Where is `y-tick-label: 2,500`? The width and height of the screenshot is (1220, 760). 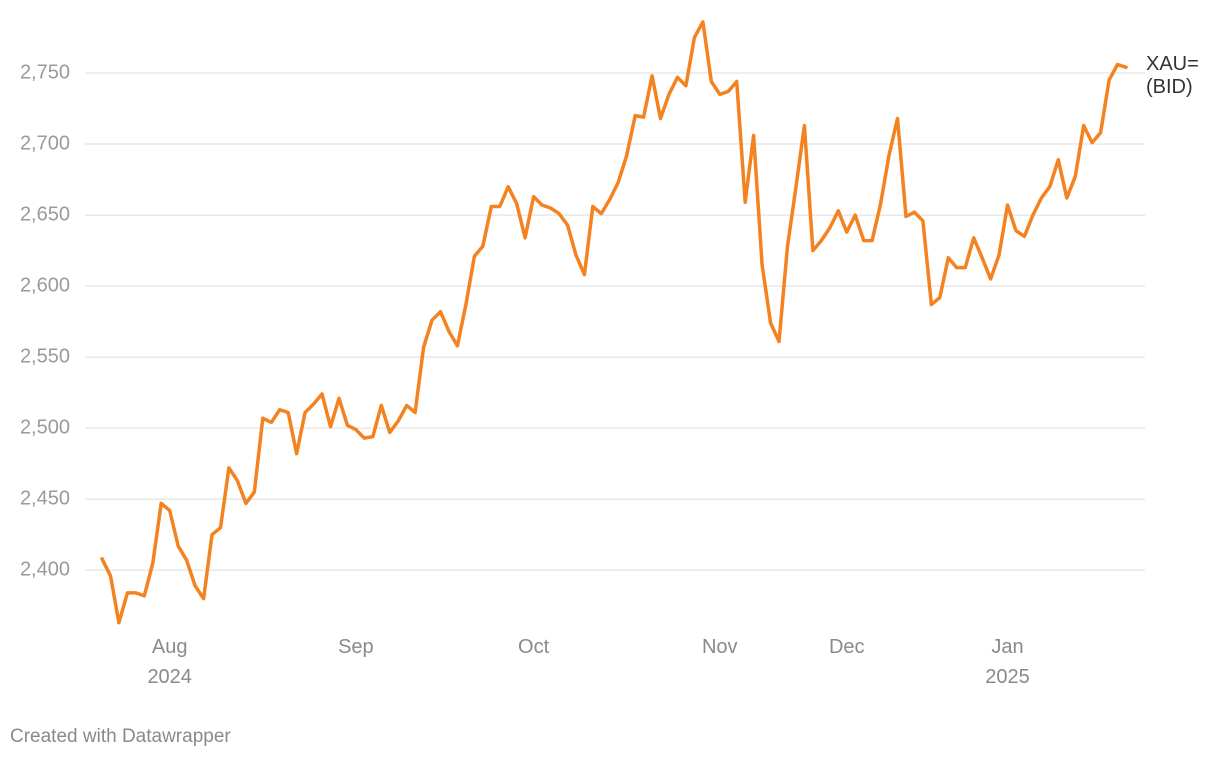 y-tick-label: 2,500 is located at coordinates (45, 427).